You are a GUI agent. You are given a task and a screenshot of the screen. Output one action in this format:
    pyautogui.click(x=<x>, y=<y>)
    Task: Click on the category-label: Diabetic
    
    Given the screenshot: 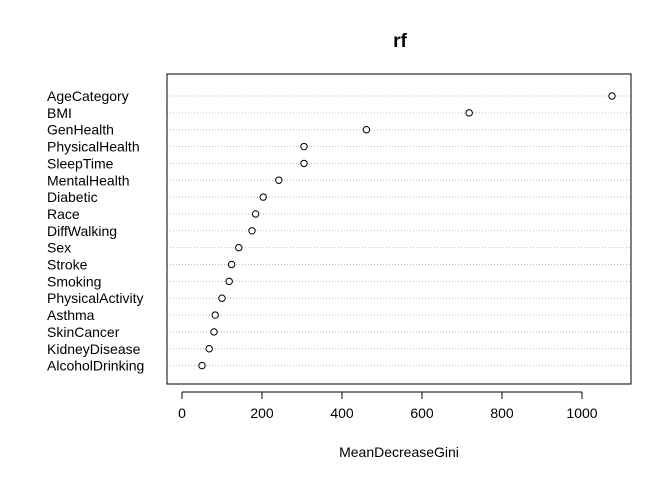 What is the action you would take?
    pyautogui.click(x=72, y=197)
    